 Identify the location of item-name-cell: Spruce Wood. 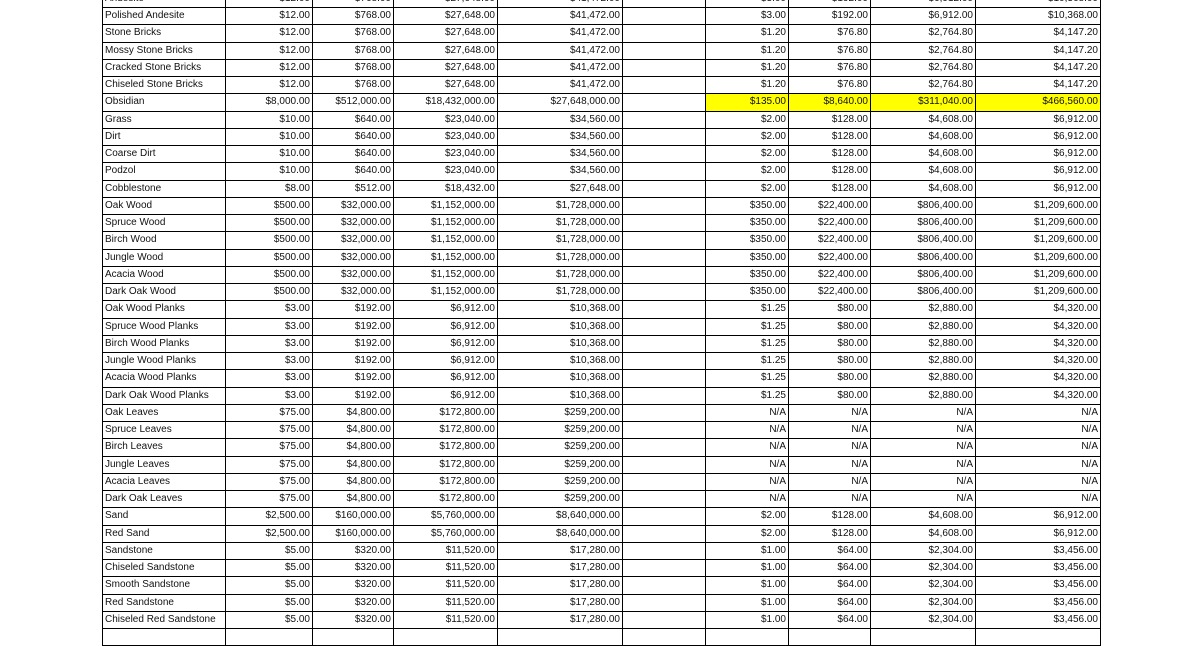
(164, 223).